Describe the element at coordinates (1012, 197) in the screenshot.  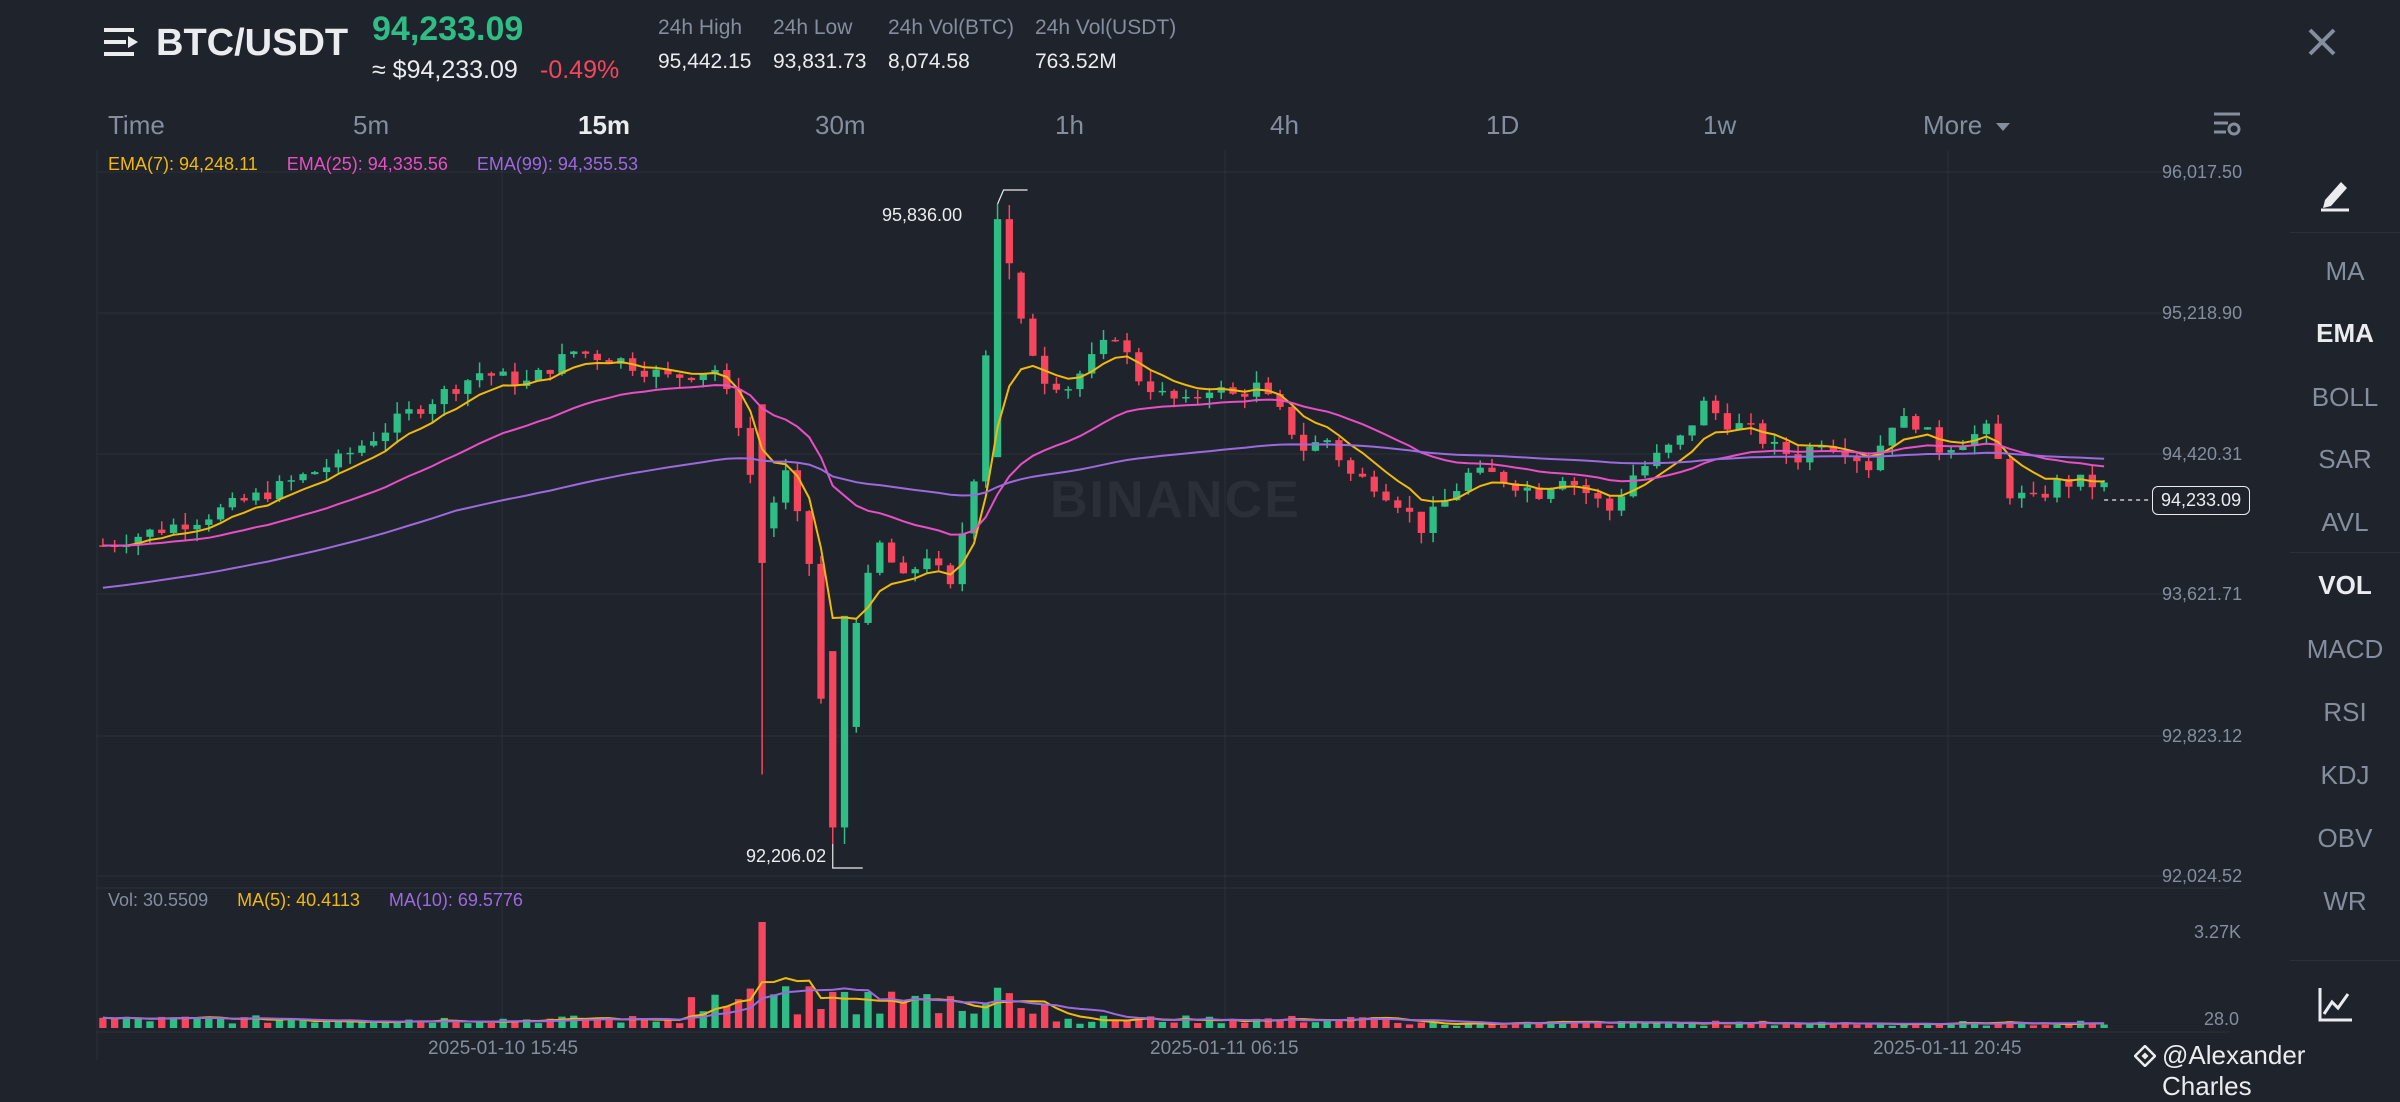
I see `high-marker` at that location.